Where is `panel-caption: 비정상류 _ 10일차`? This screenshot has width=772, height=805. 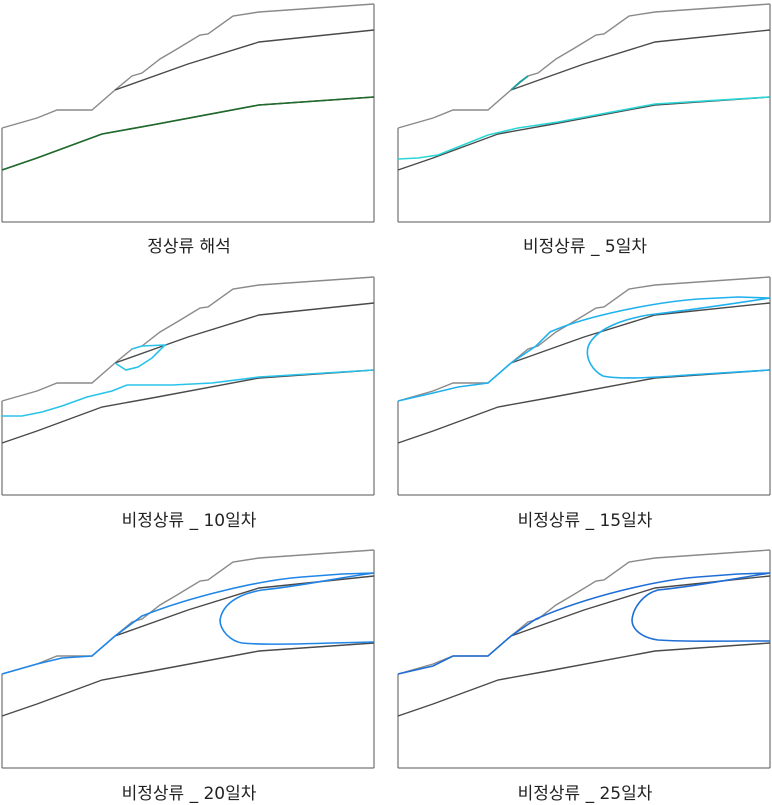
panel-caption: 비정상류 _ 10일차 is located at coordinates (189, 521).